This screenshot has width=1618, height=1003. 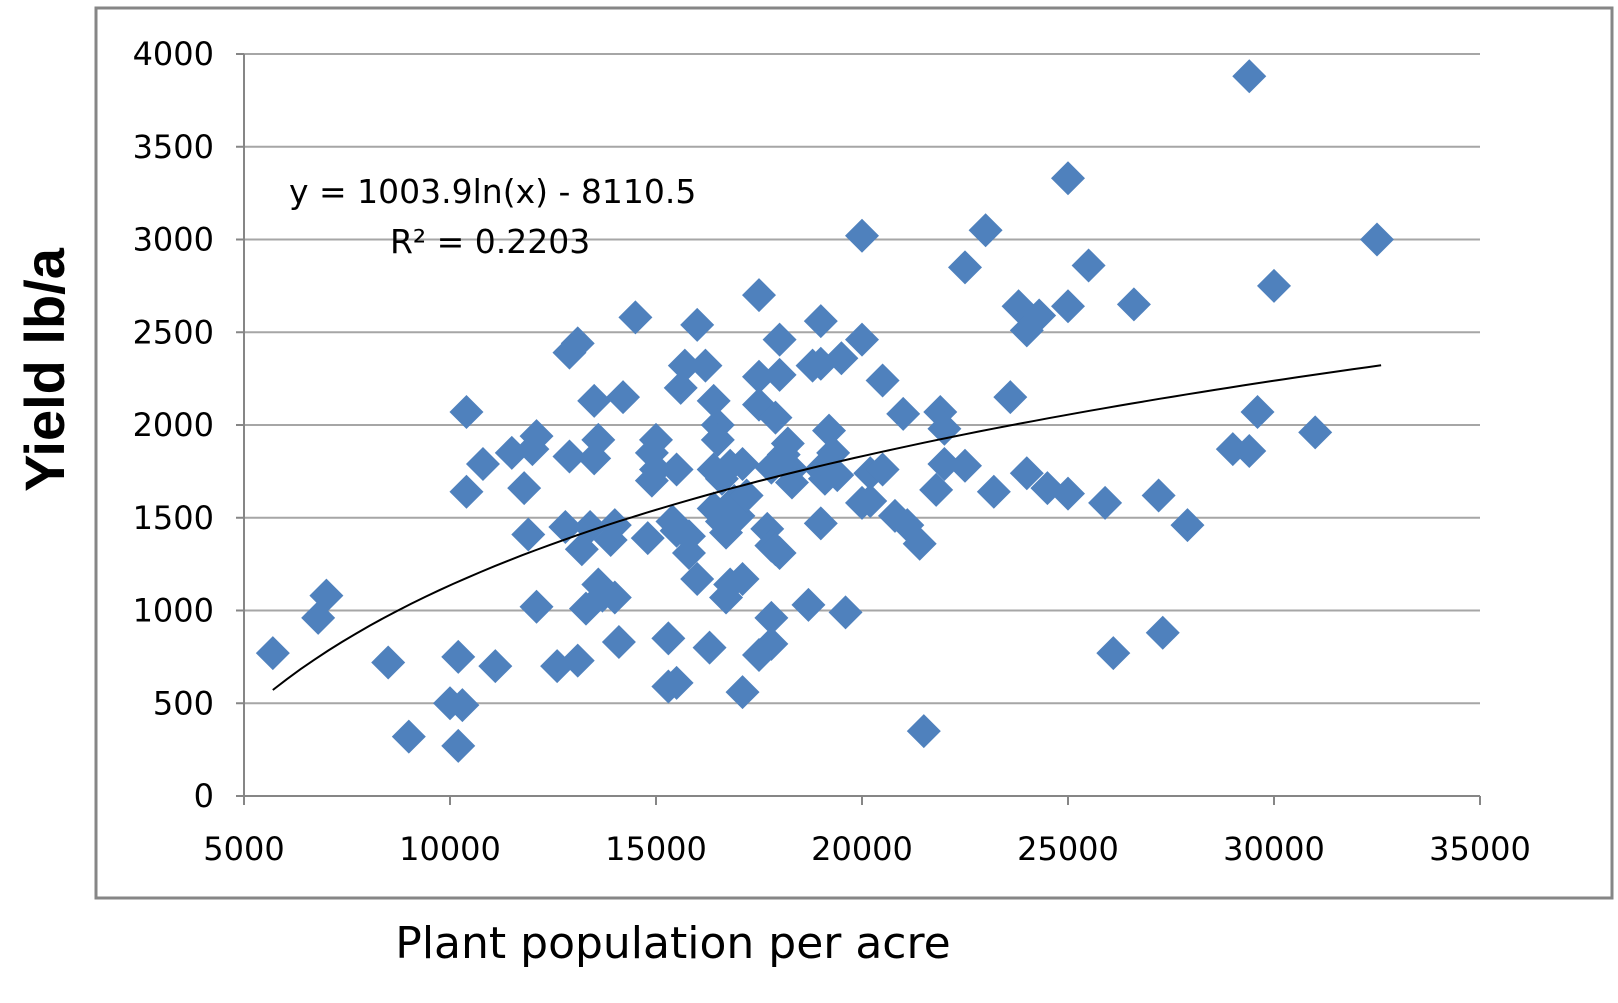 I want to click on y-tick-label: 3500, so click(x=173, y=147).